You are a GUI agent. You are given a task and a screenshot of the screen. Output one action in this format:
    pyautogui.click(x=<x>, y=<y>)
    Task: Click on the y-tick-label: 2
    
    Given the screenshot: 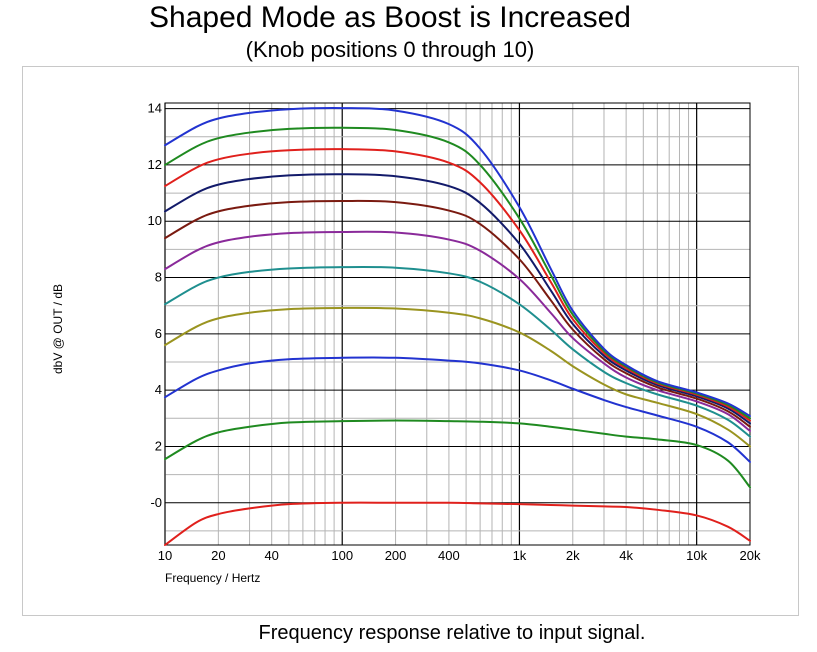 What is the action you would take?
    pyautogui.click(x=158, y=445)
    